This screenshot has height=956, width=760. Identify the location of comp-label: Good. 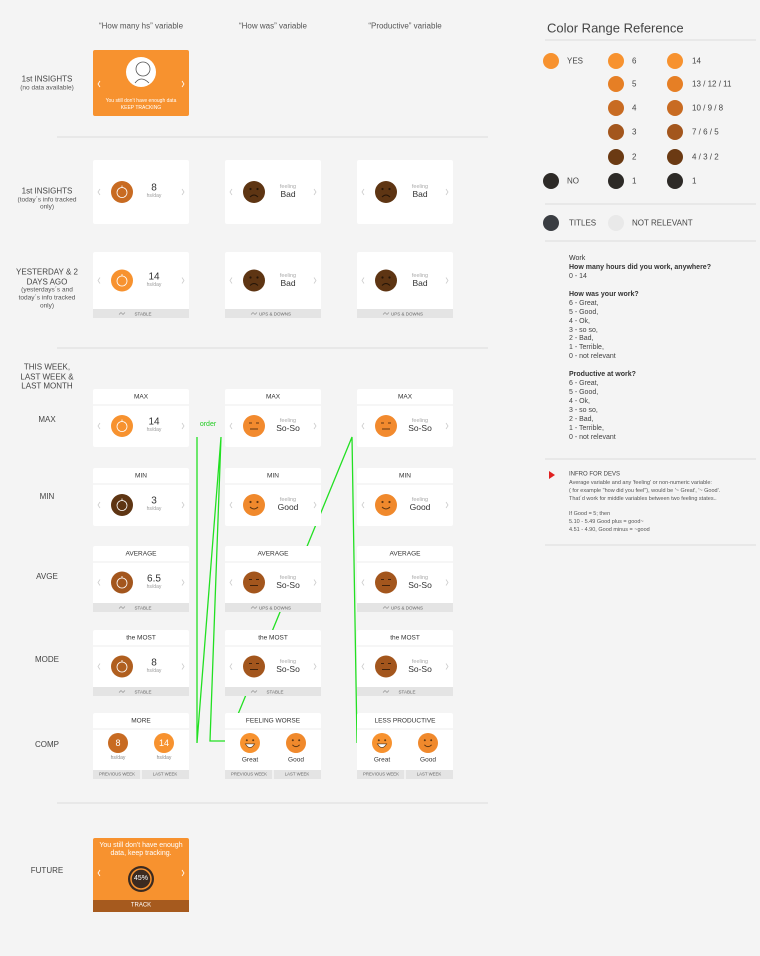
(296, 760).